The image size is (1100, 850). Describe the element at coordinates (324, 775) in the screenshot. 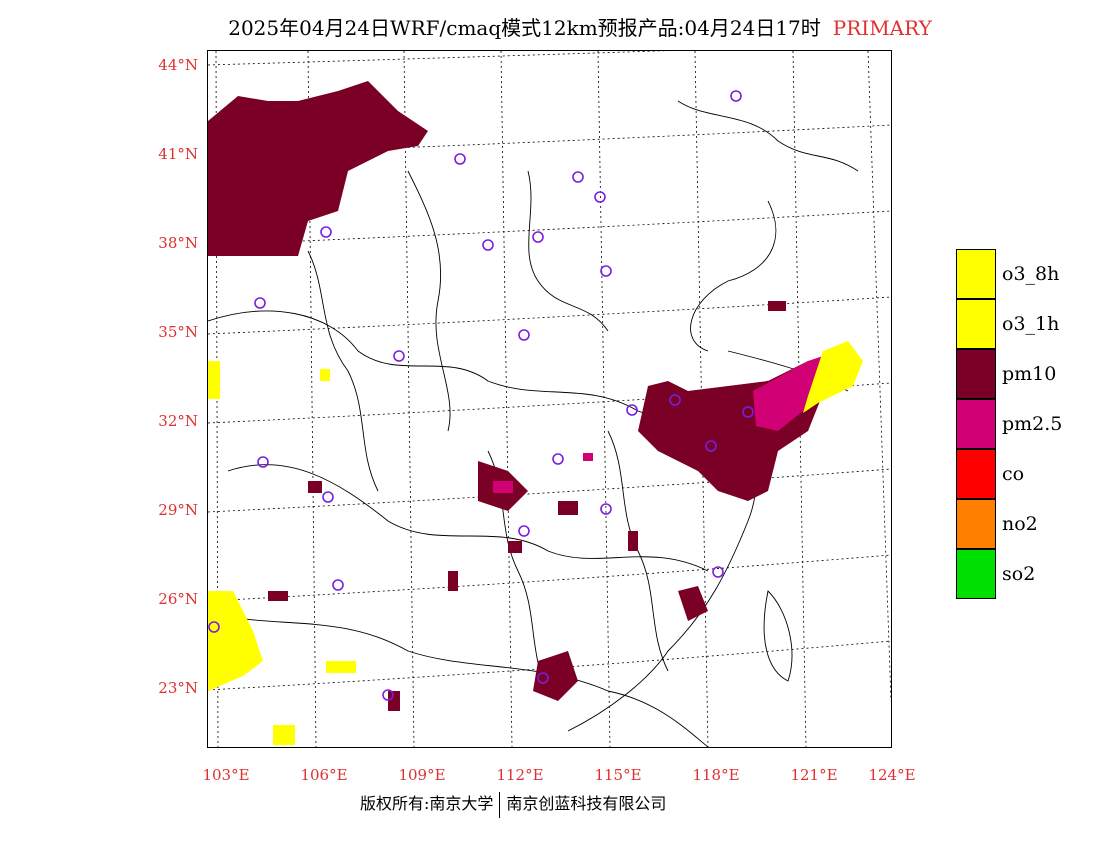

I see `lon-label-106: 106°E` at that location.